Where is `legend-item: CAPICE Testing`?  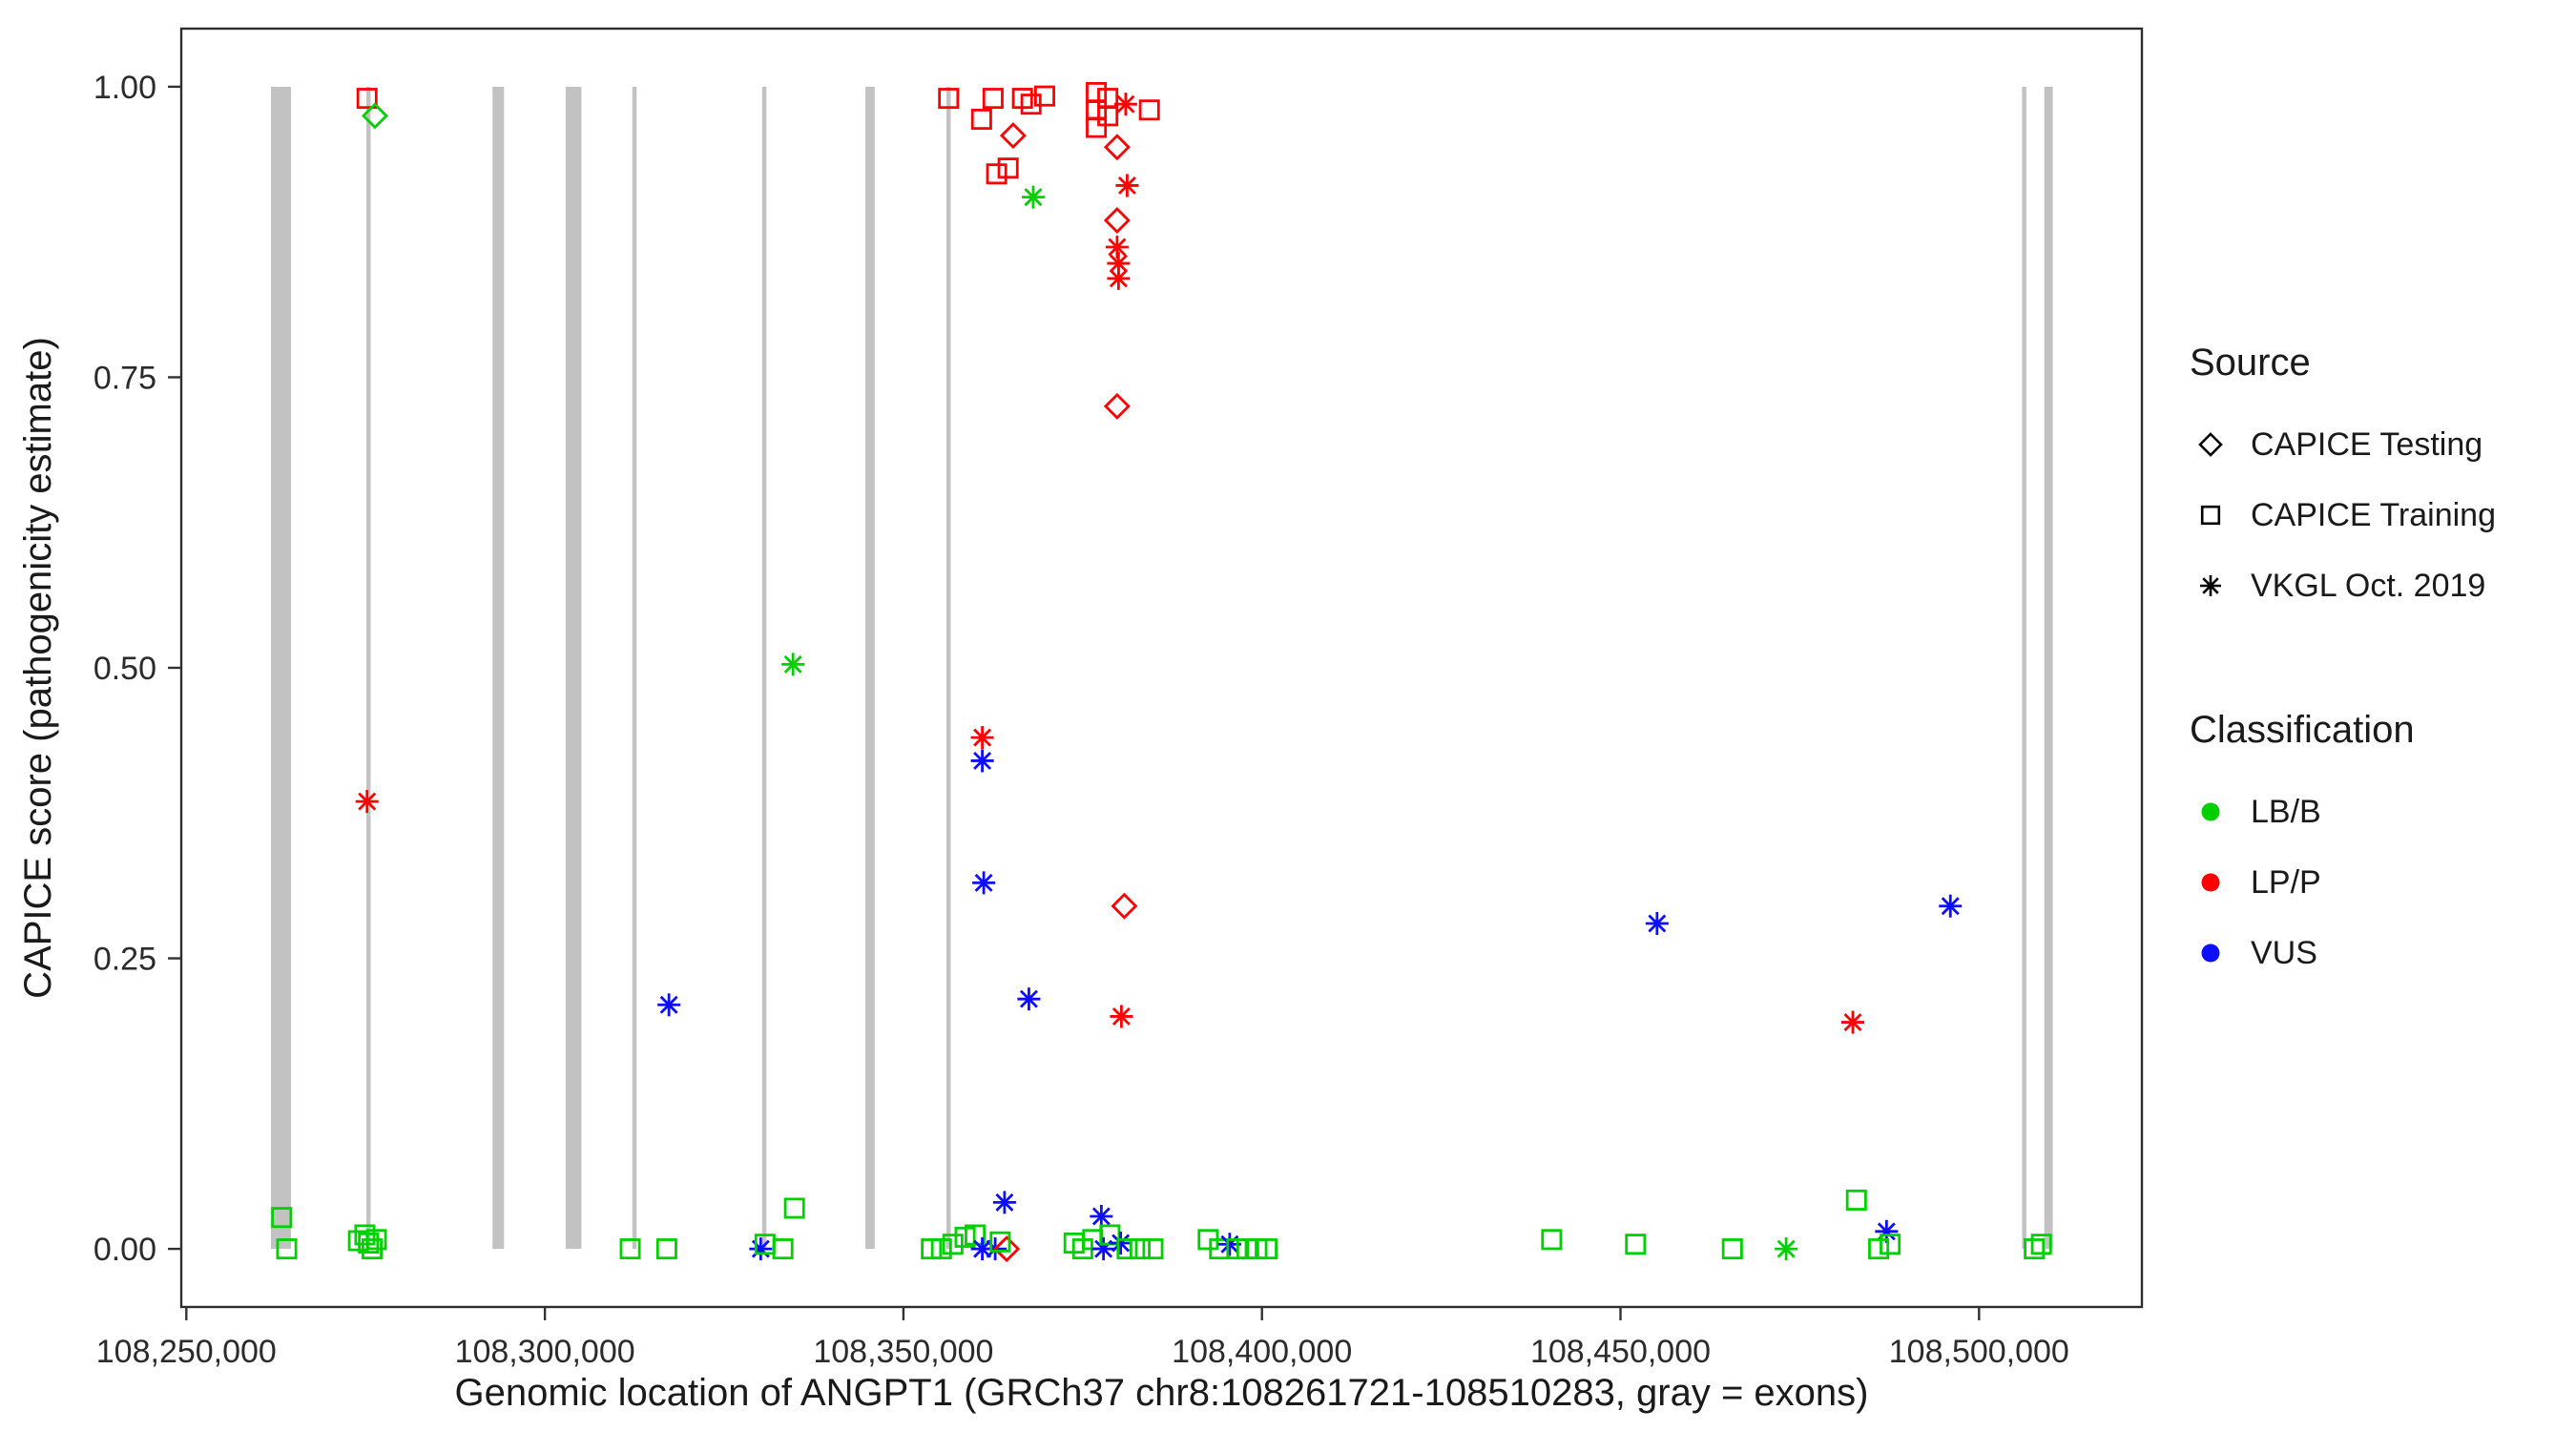
legend-item: CAPICE Testing is located at coordinates (2380, 444).